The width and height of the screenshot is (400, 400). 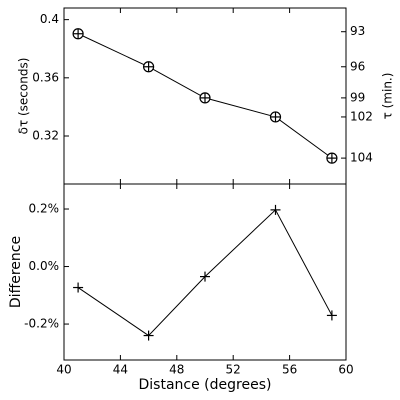 I want to click on y2-axis-label: τ (min.), so click(x=388, y=96).